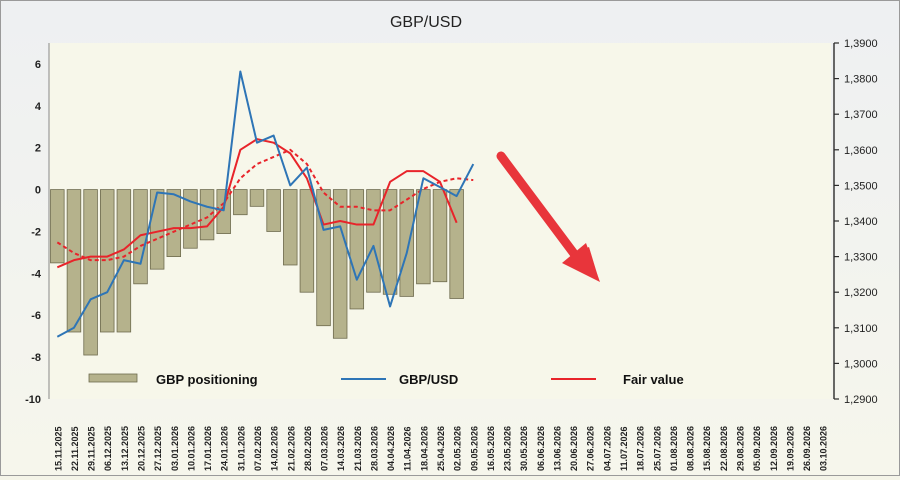  Describe the element at coordinates (36, 232) in the screenshot. I see `left-axis-tick-label: -2` at that location.